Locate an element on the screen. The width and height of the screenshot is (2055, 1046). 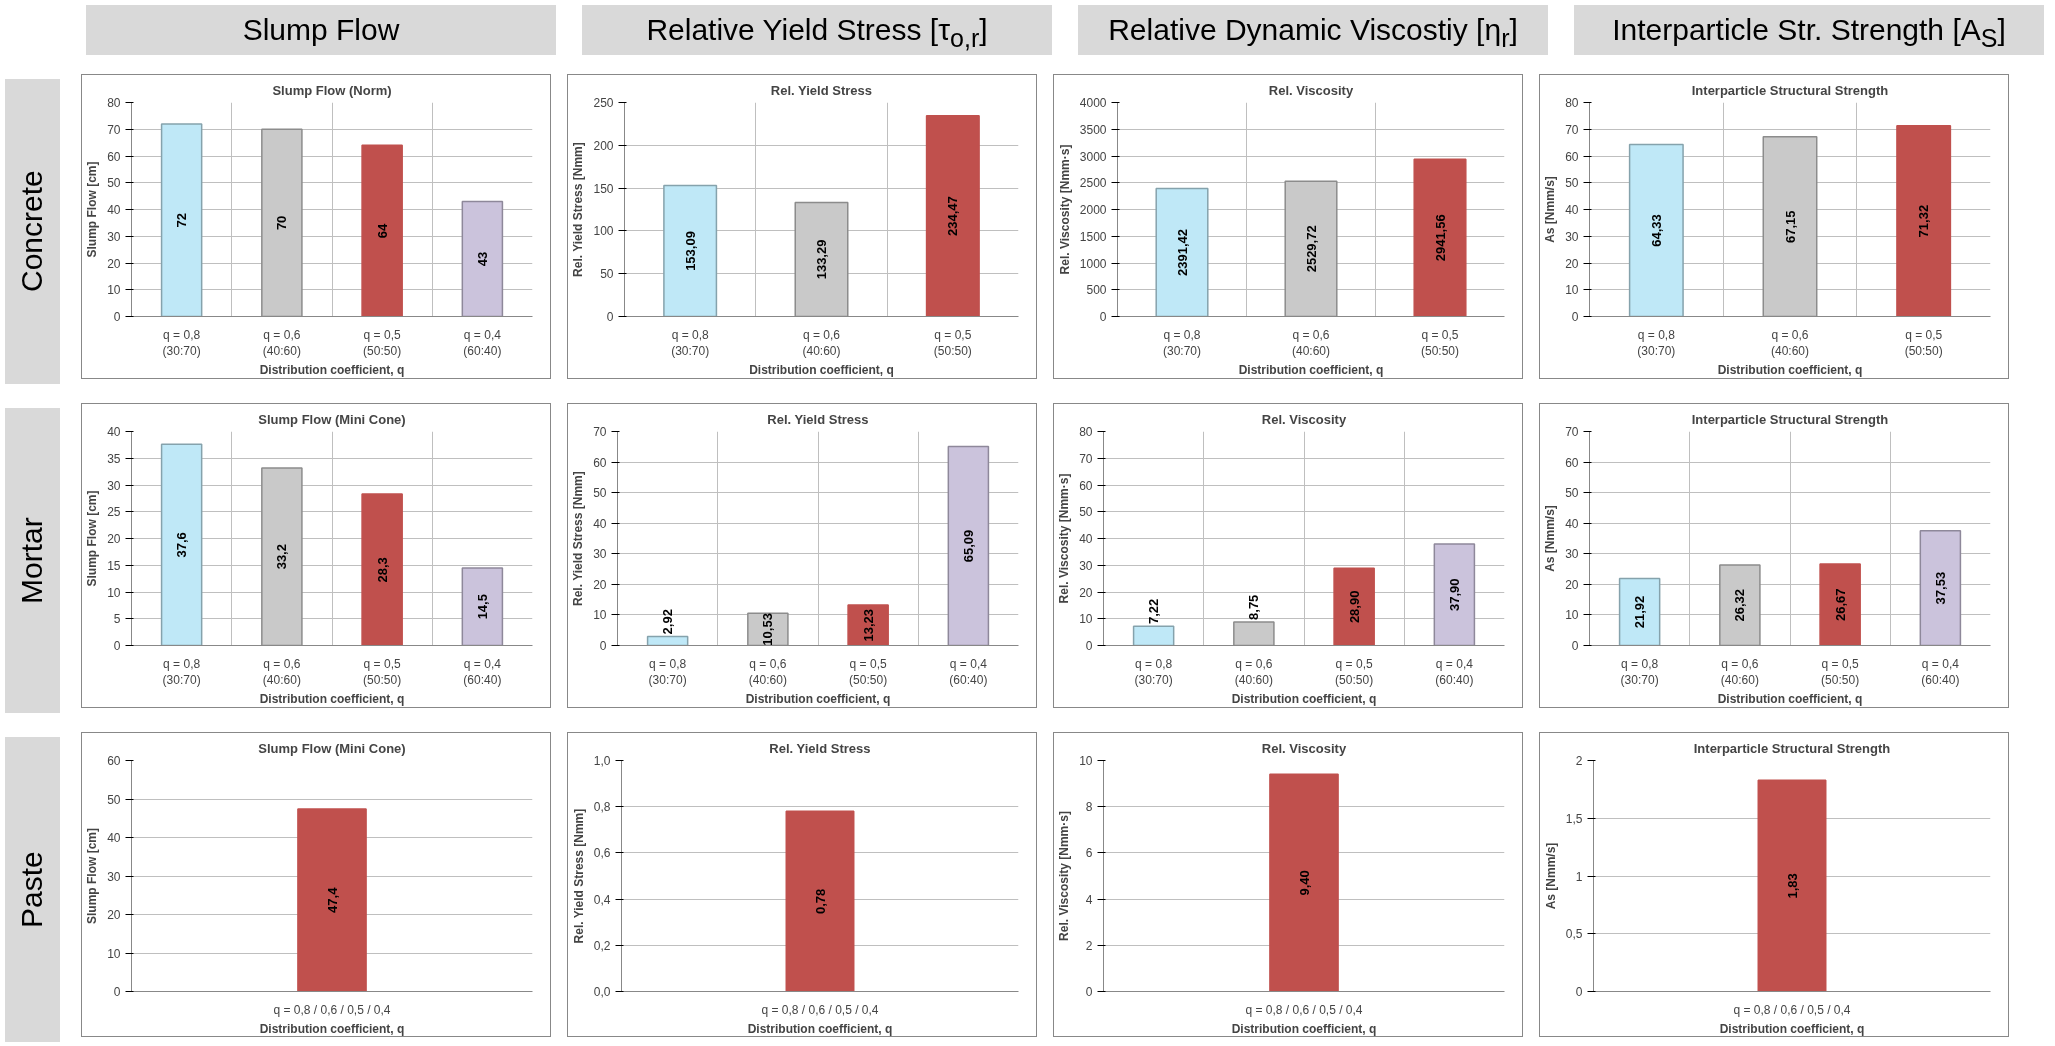
chart-title: Slump Flow (Norm) is located at coordinates (332, 90).